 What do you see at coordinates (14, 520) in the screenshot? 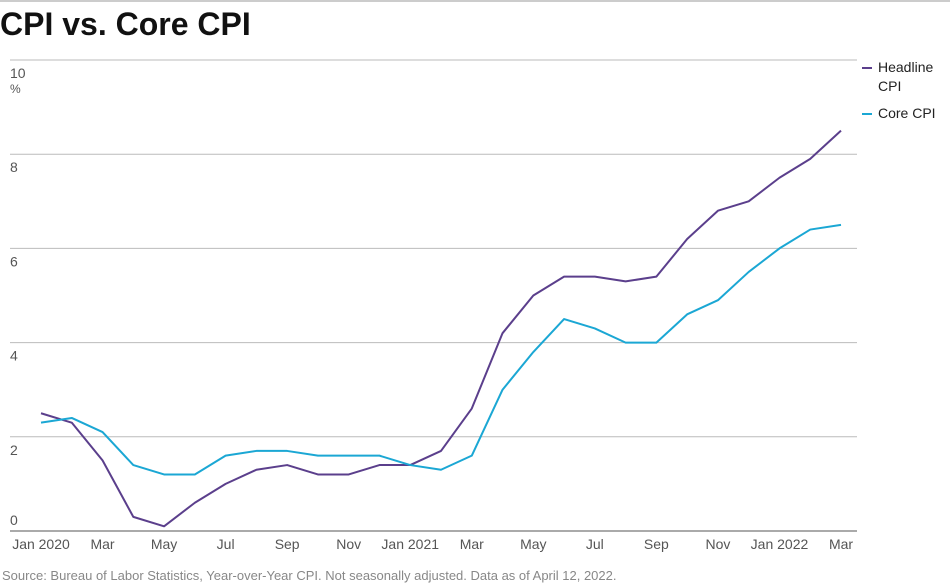
I see `y-tick-label: 0` at bounding box center [14, 520].